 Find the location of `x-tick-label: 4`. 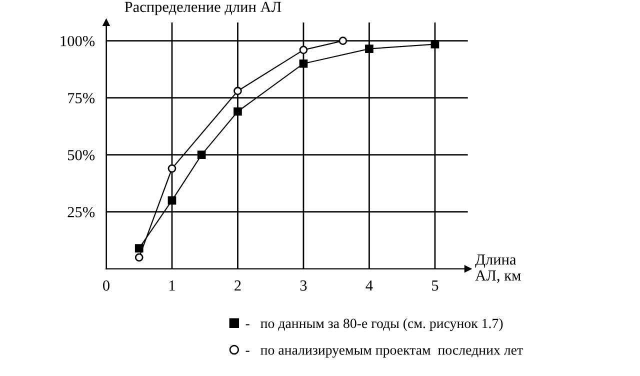

x-tick-label: 4 is located at coordinates (369, 285).